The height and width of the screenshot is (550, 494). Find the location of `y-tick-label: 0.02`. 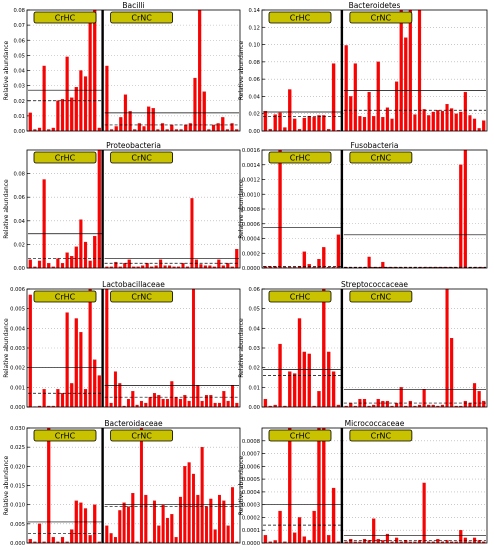

y-tick-label: 0.02 is located at coordinates (19, 245).